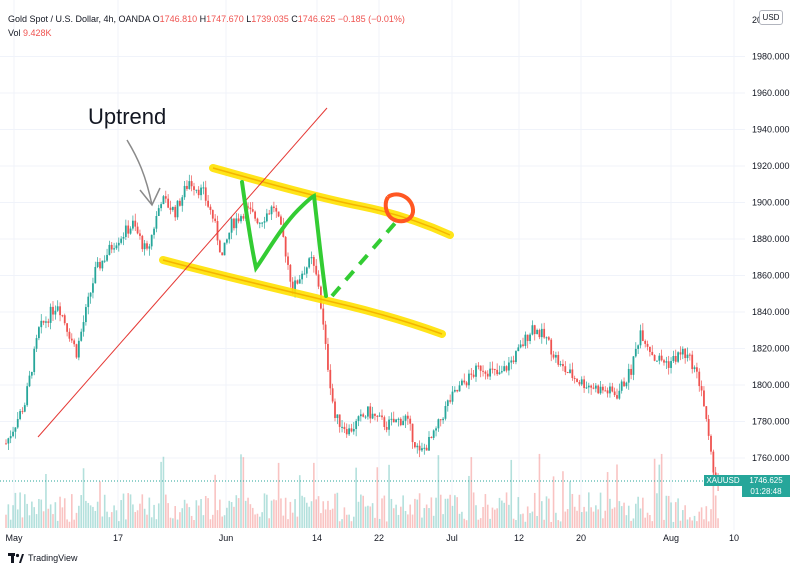 This screenshot has width=800, height=573. Describe the element at coordinates (723, 480) in the screenshot. I see `symbol-tag: XAUUSD` at that location.